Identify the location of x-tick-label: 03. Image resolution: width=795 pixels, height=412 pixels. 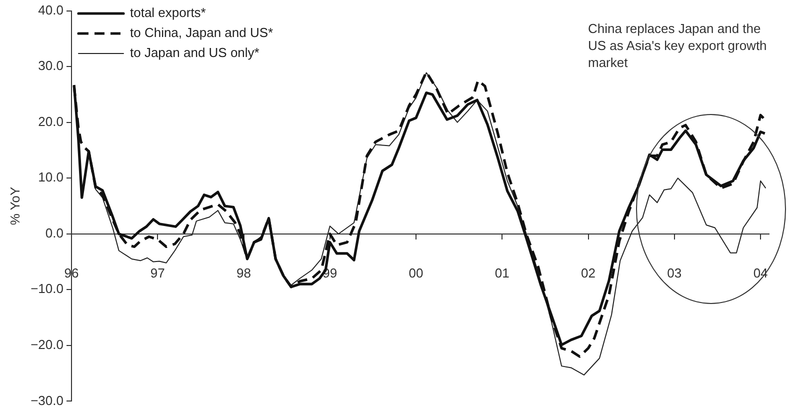
(674, 272).